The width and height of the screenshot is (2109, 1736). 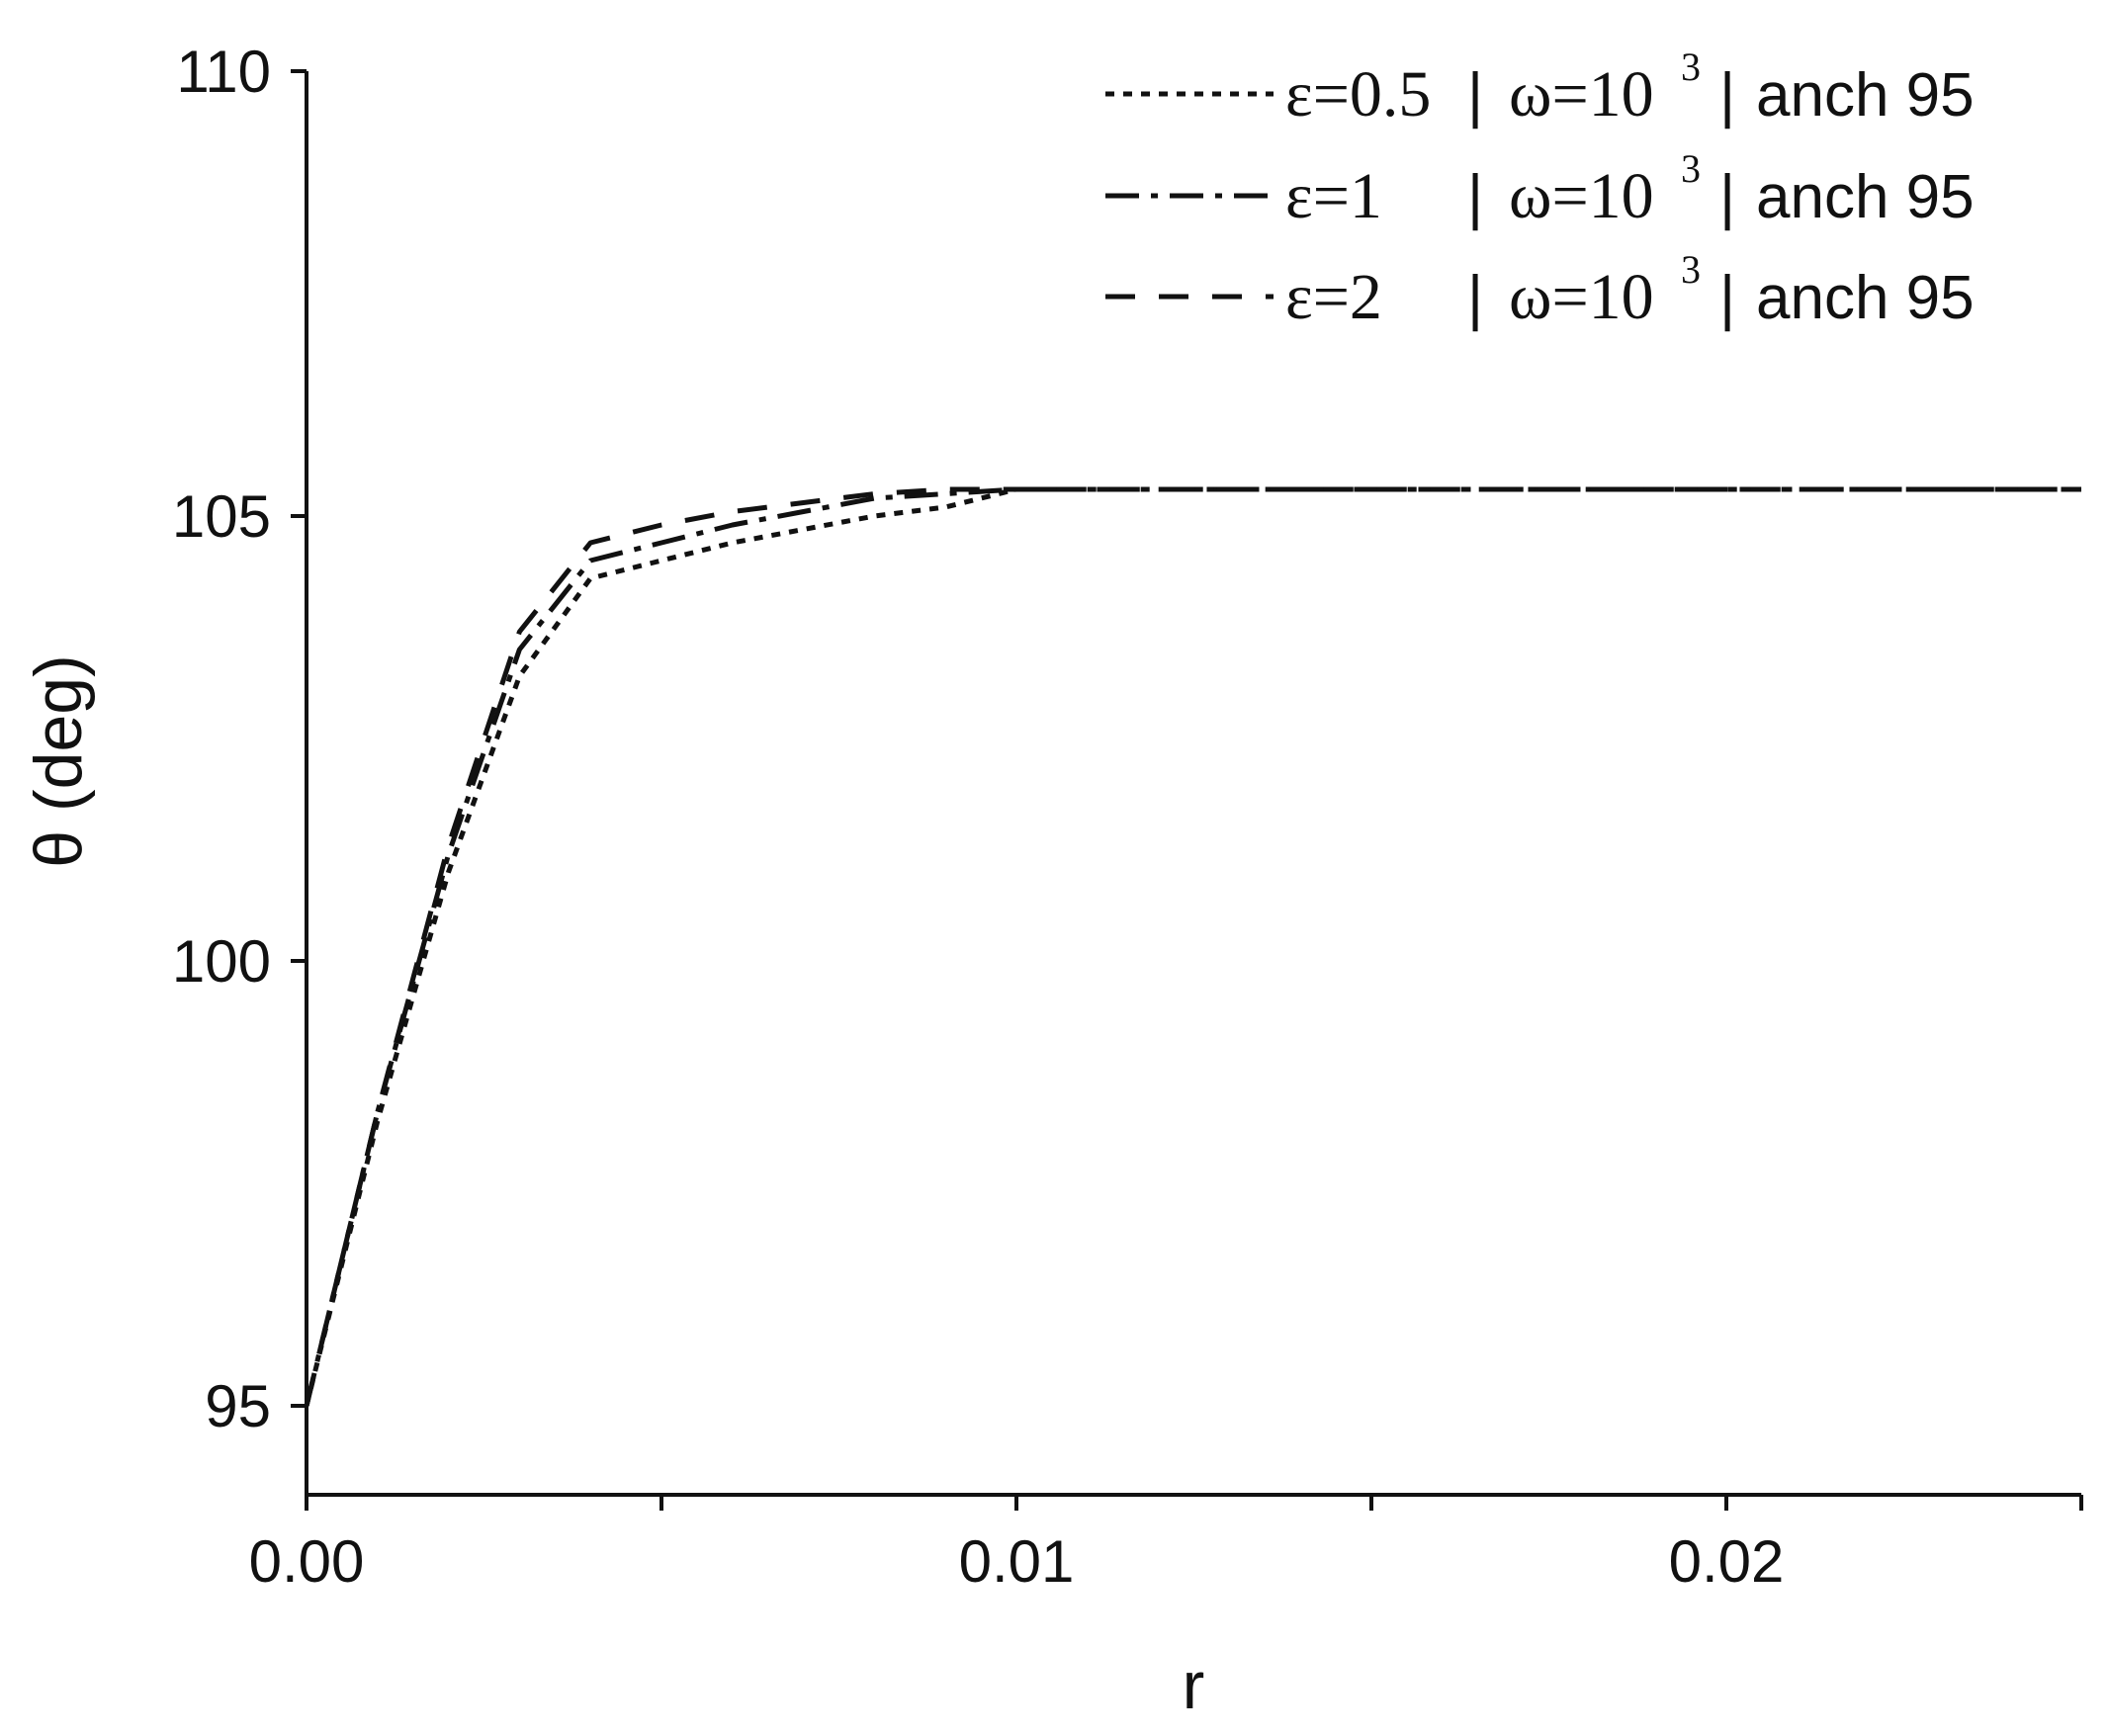 I want to click on legend-epsilon-2: ε=2, so click(x=1333, y=297).